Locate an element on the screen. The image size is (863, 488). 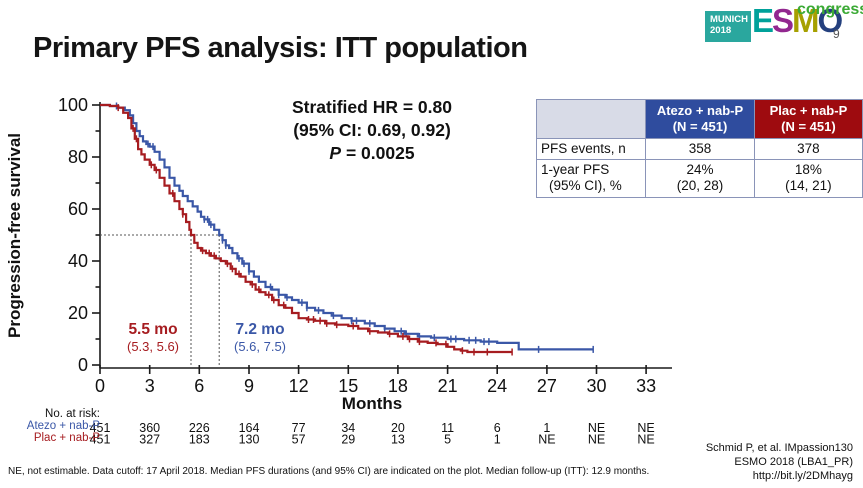
citation-authors: Schmid P, et al. IMpassion130 is located at coordinates (779, 448).